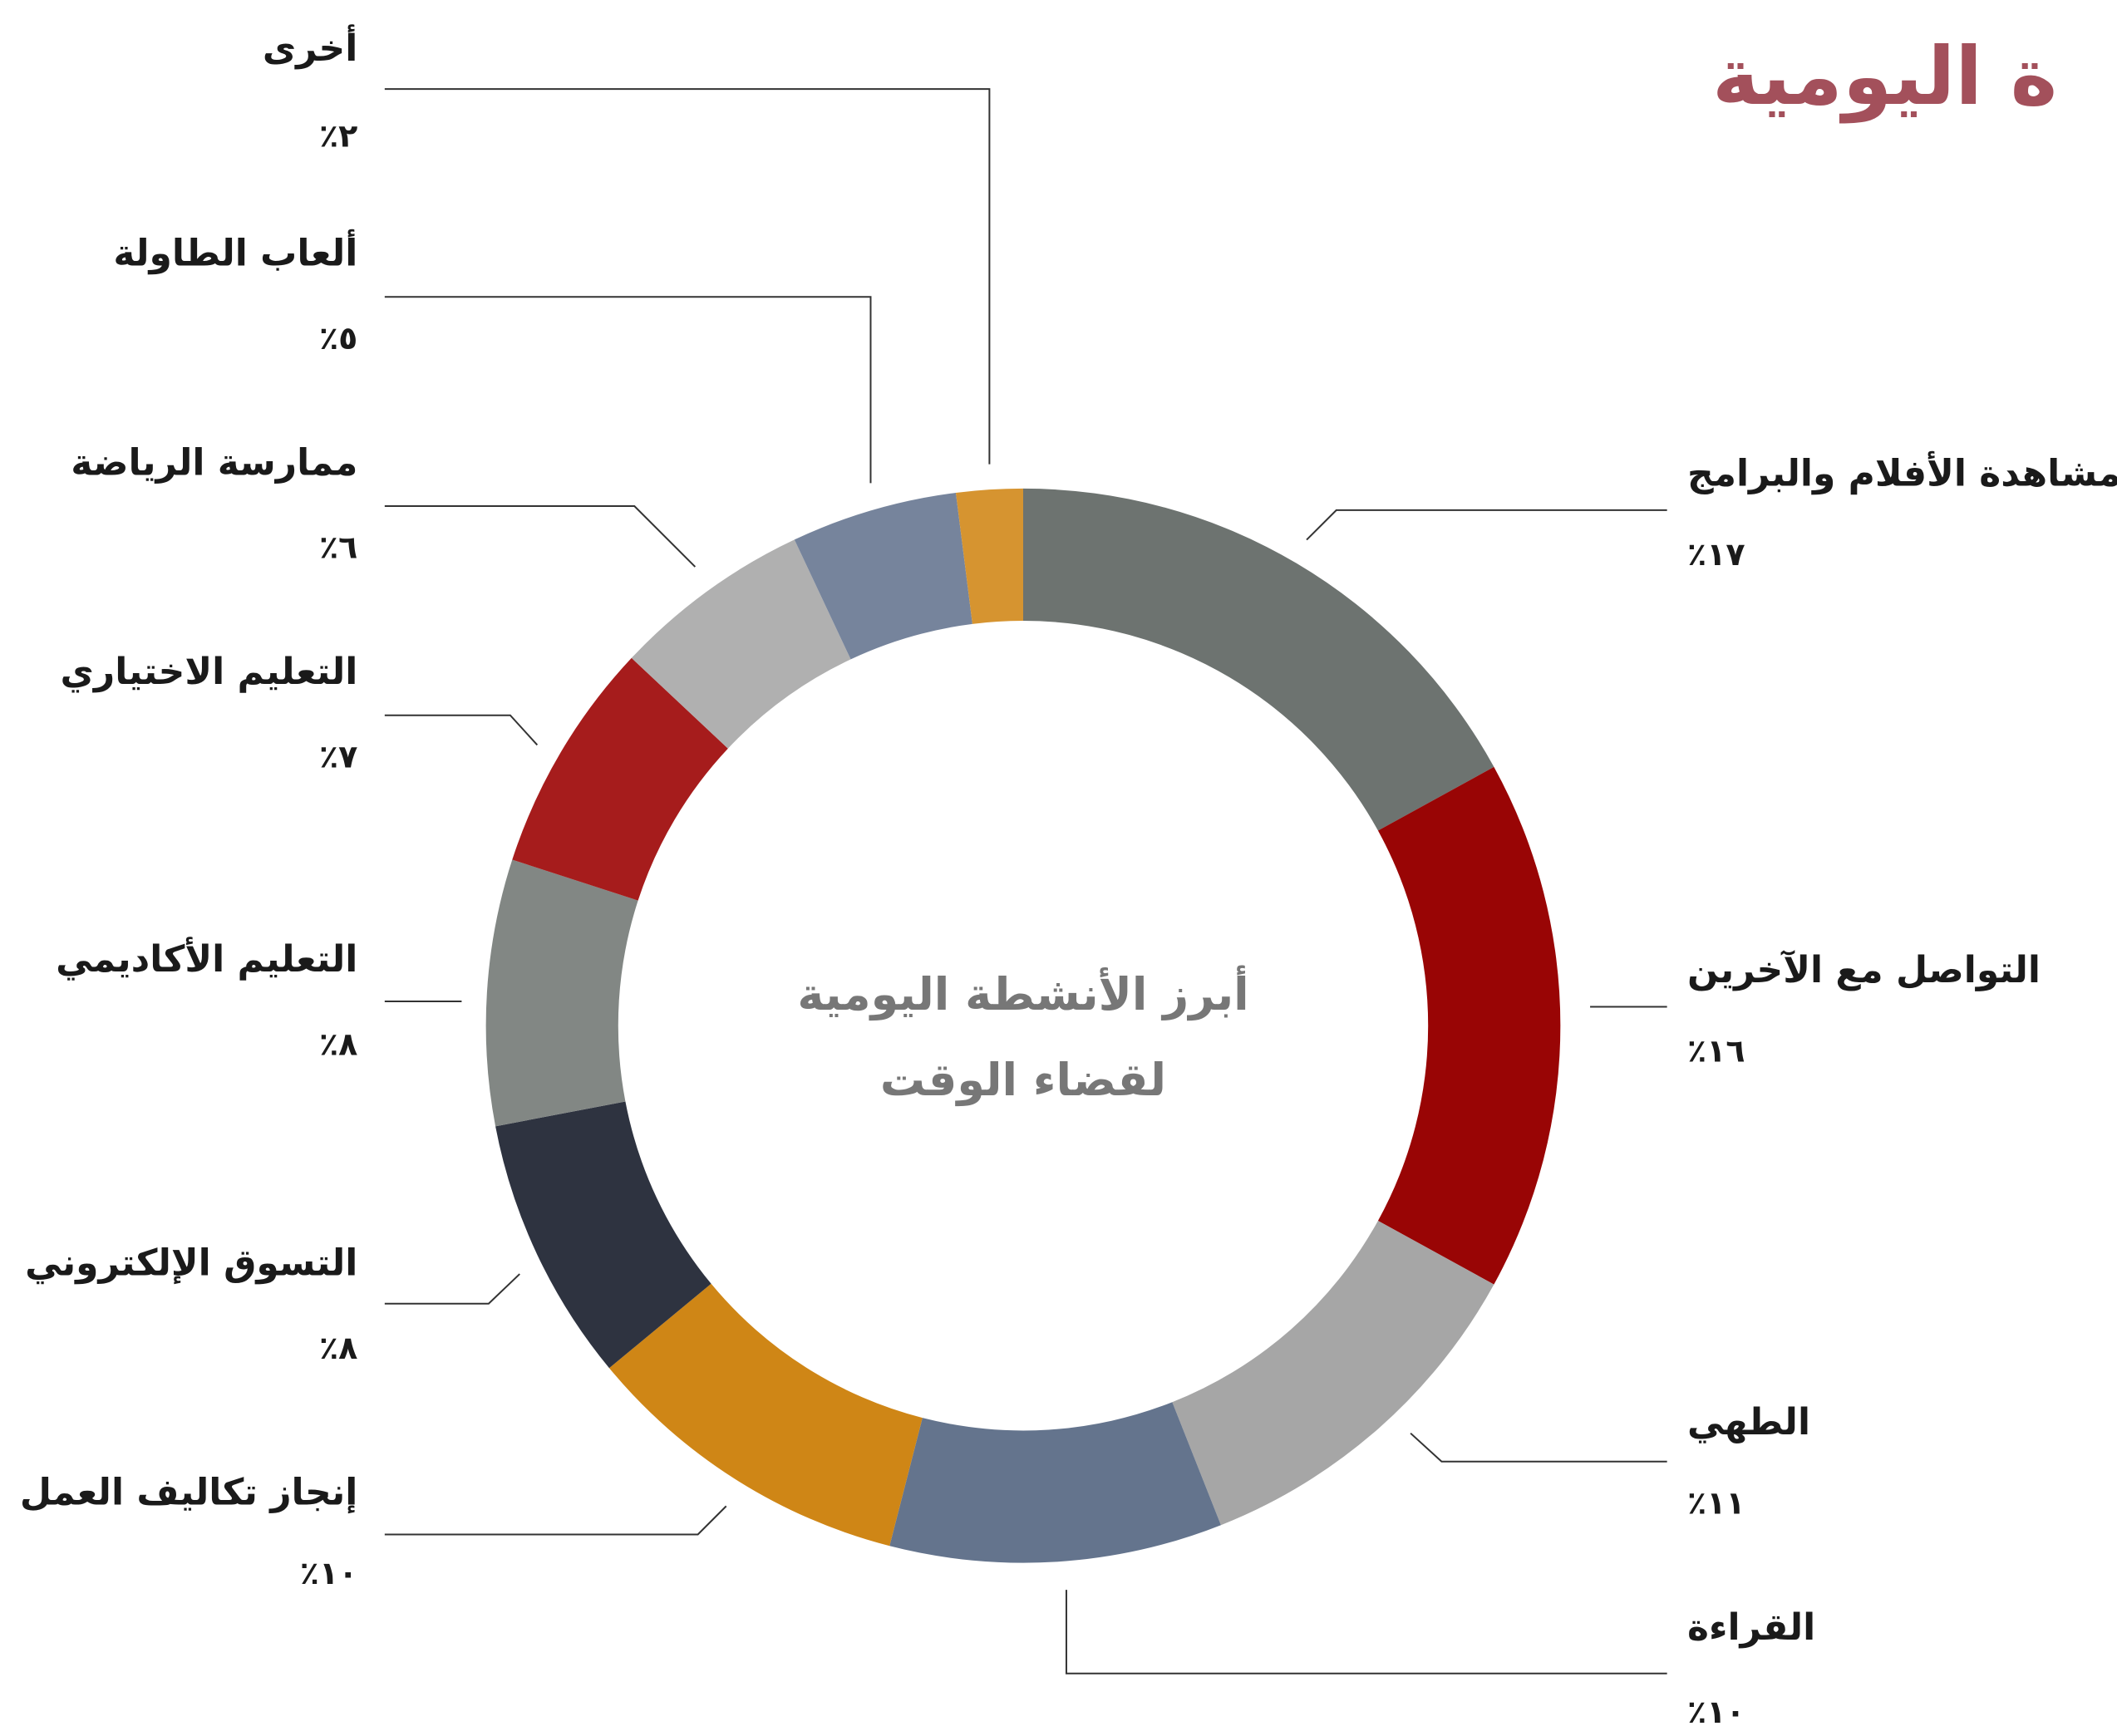  Describe the element at coordinates (1748, 1422) in the screenshot. I see `category-label: الطهي` at that location.